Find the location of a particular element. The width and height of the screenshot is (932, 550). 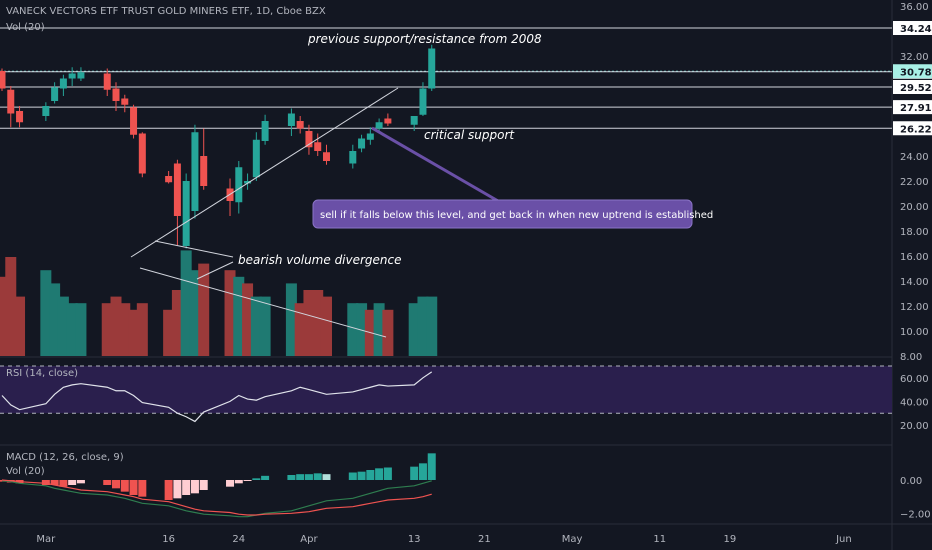

price-tick-label: 22.00 is located at coordinates (914, 182).